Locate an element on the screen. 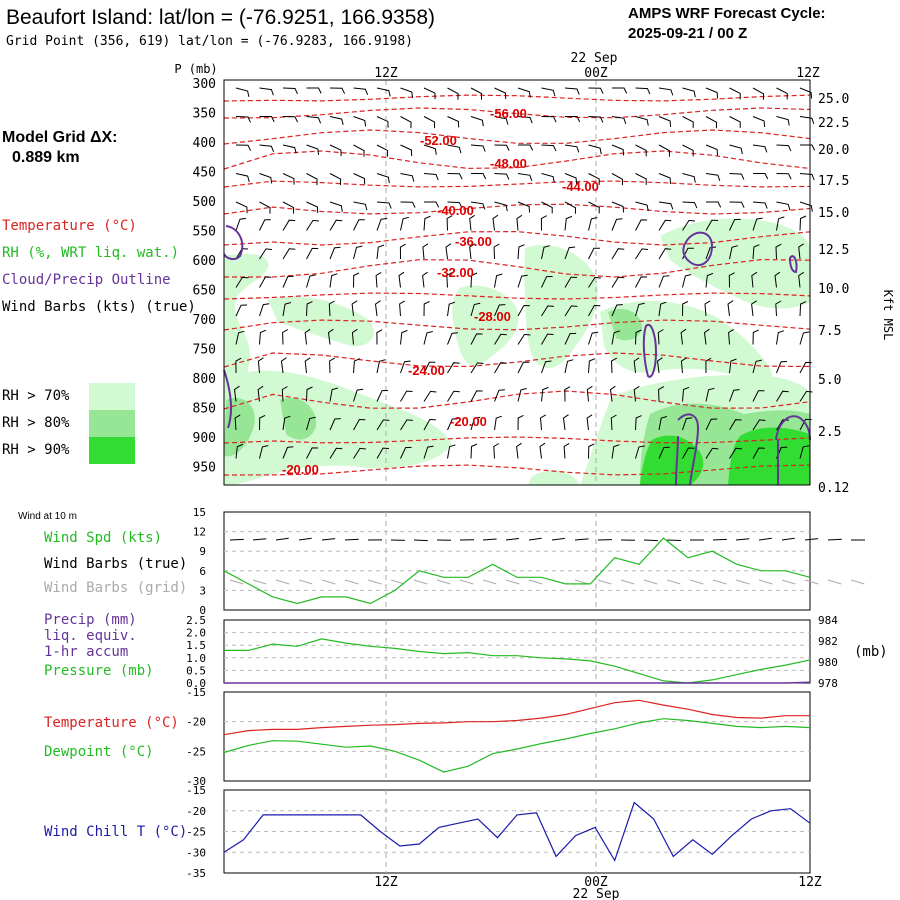 The width and height of the screenshot is (900, 900). wind-plot-frame is located at coordinates (517, 561).